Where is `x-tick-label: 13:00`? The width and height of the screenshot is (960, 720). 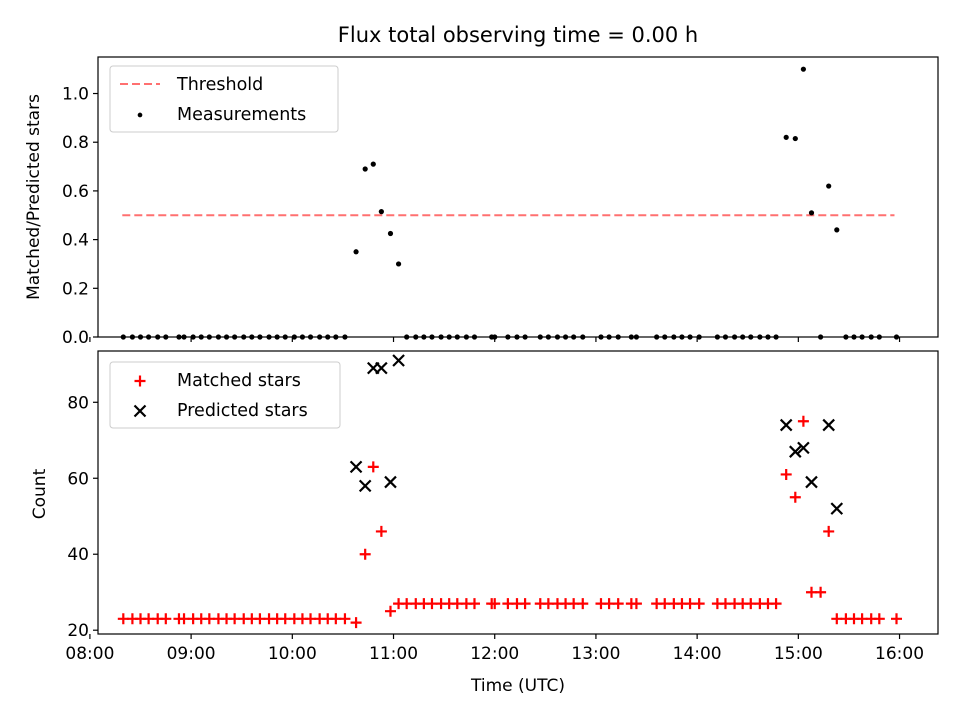 x-tick-label: 13:00 is located at coordinates (595, 654).